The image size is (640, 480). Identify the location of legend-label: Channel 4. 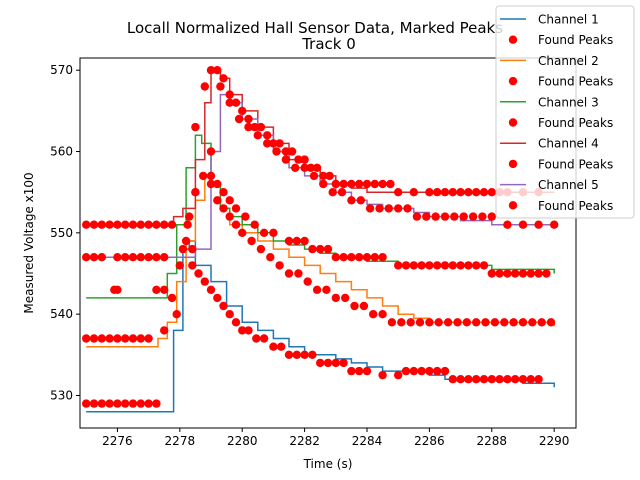
(568, 144).